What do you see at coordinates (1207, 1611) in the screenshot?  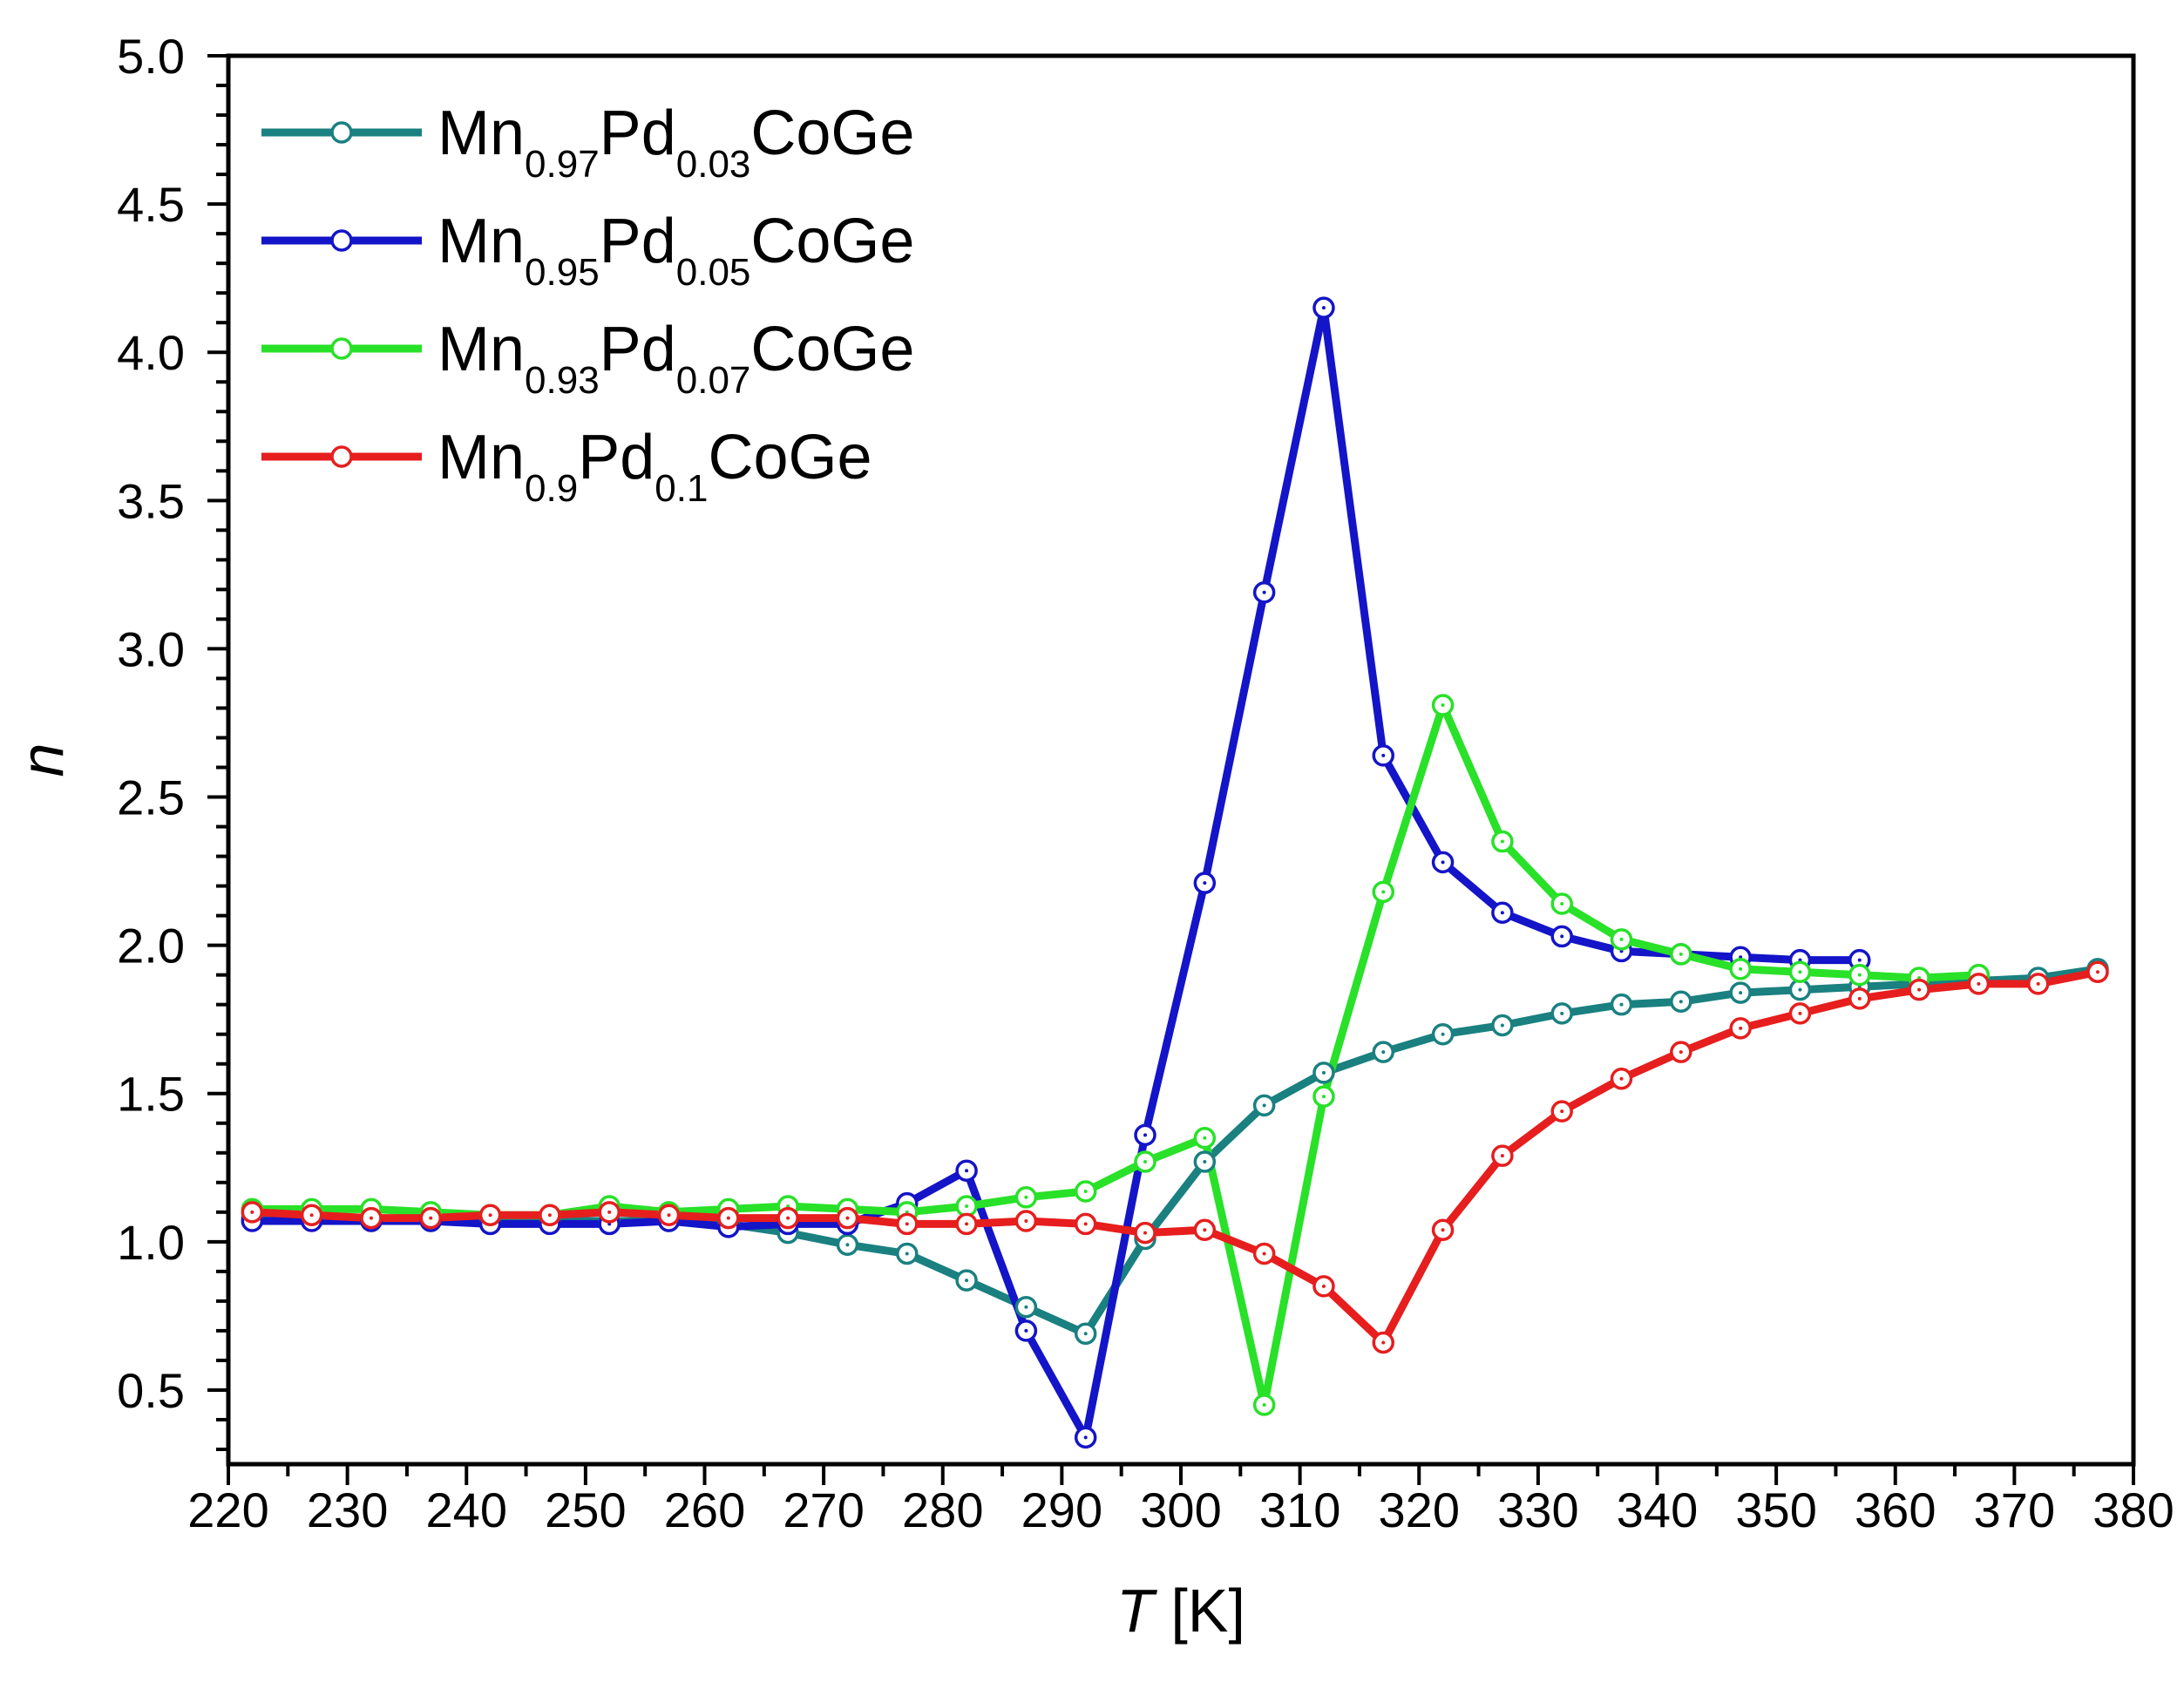 I see `x-axis-unit: [K]` at bounding box center [1207, 1611].